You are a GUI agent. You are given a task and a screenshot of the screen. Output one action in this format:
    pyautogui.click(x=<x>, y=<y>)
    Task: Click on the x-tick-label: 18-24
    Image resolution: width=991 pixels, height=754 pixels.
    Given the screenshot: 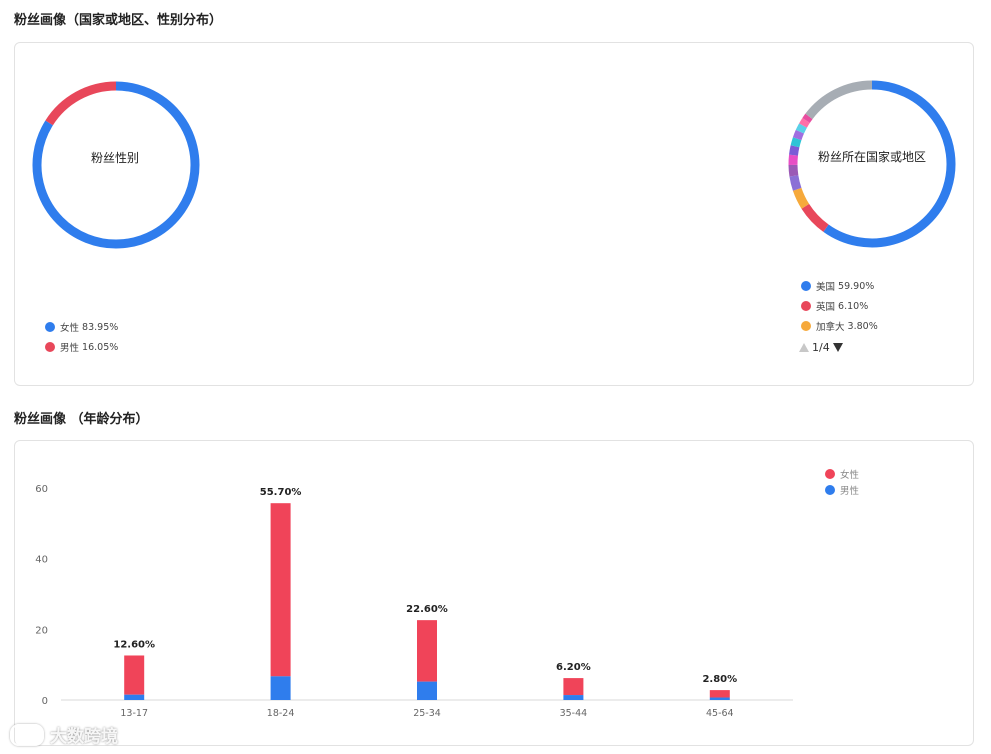 What is the action you would take?
    pyautogui.click(x=281, y=713)
    